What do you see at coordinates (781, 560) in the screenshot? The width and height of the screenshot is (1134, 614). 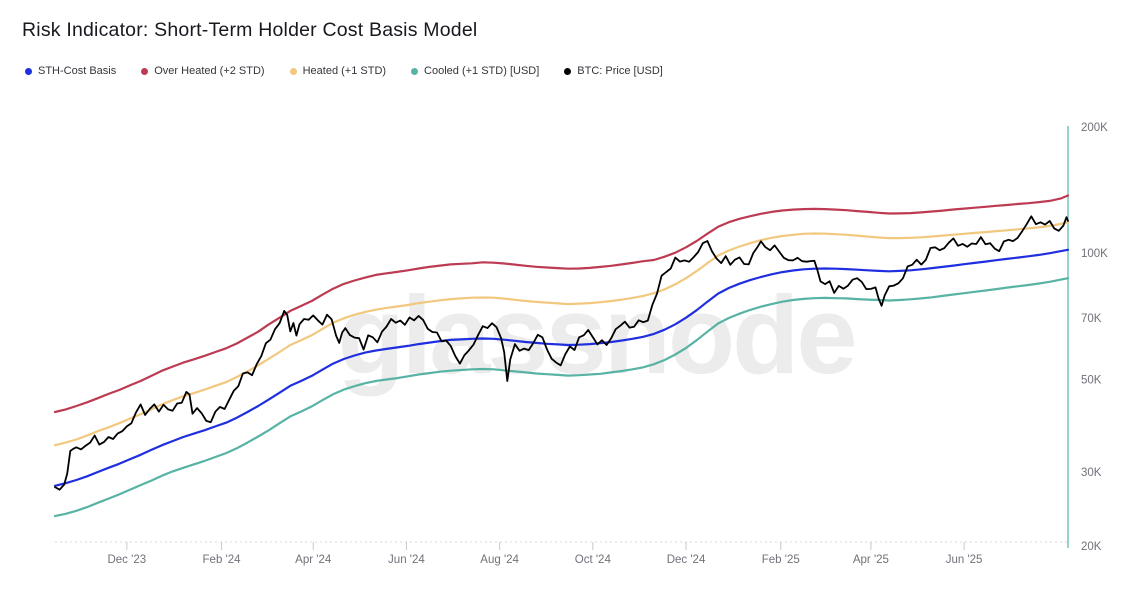 I see `x-axis-label: Feb '25` at bounding box center [781, 560].